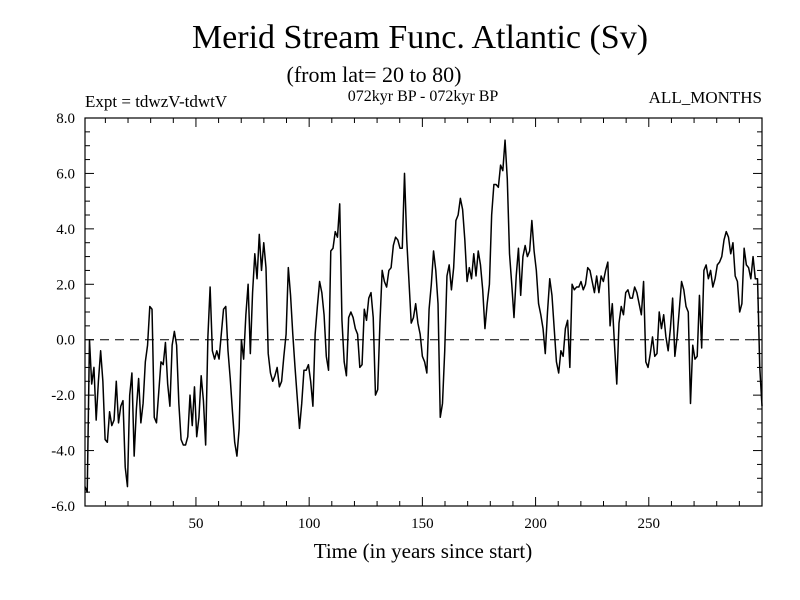 The height and width of the screenshot is (600, 800). I want to click on y-tick-label: 0.0, so click(65, 341).